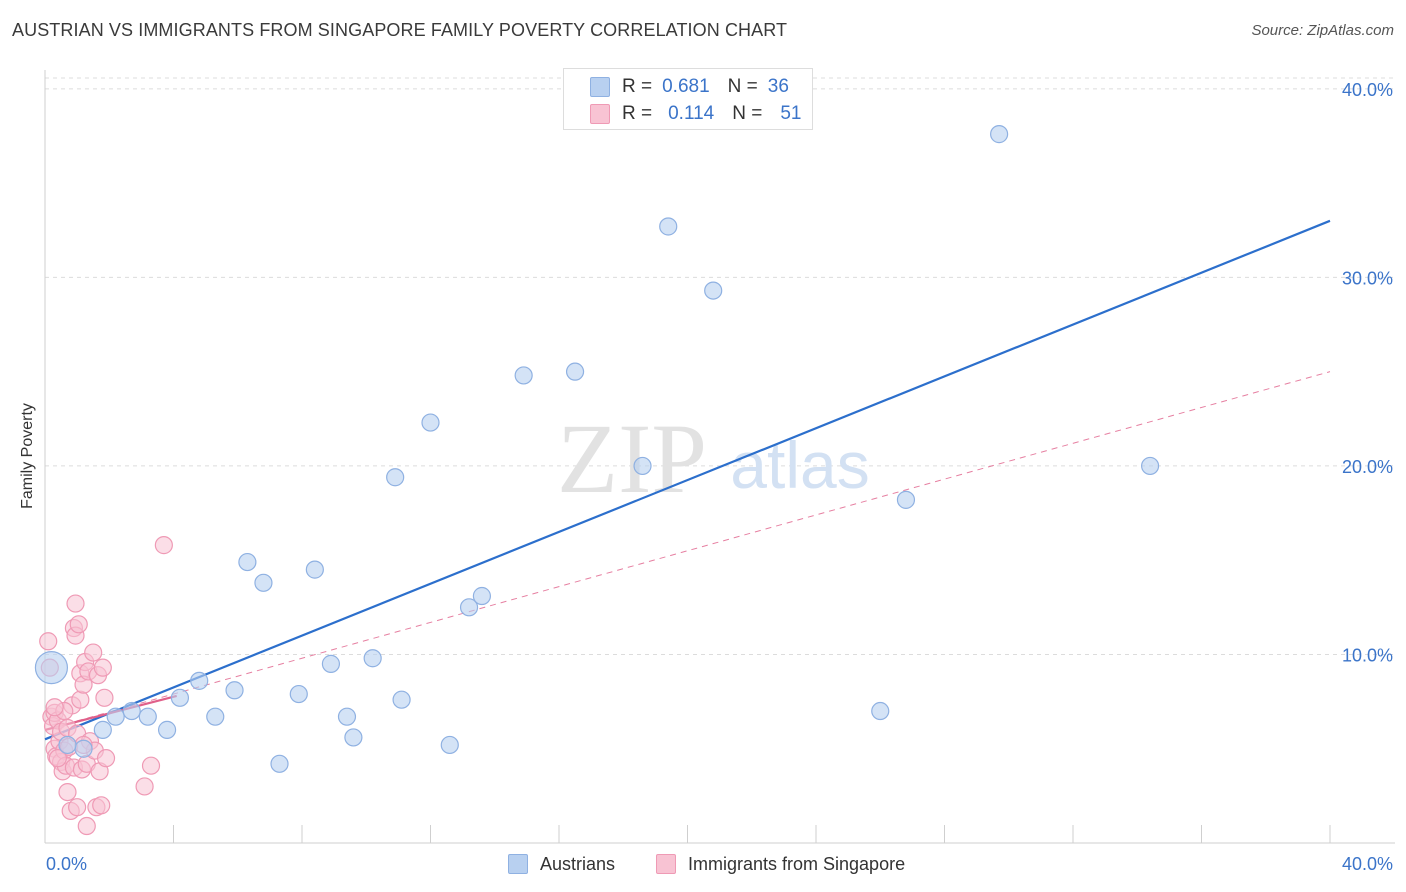 Image resolution: width=1406 pixels, height=892 pixels. I want to click on correlation-legend: R = 0.681 N = 36 R = 0.114 N = 51, so click(688, 99).